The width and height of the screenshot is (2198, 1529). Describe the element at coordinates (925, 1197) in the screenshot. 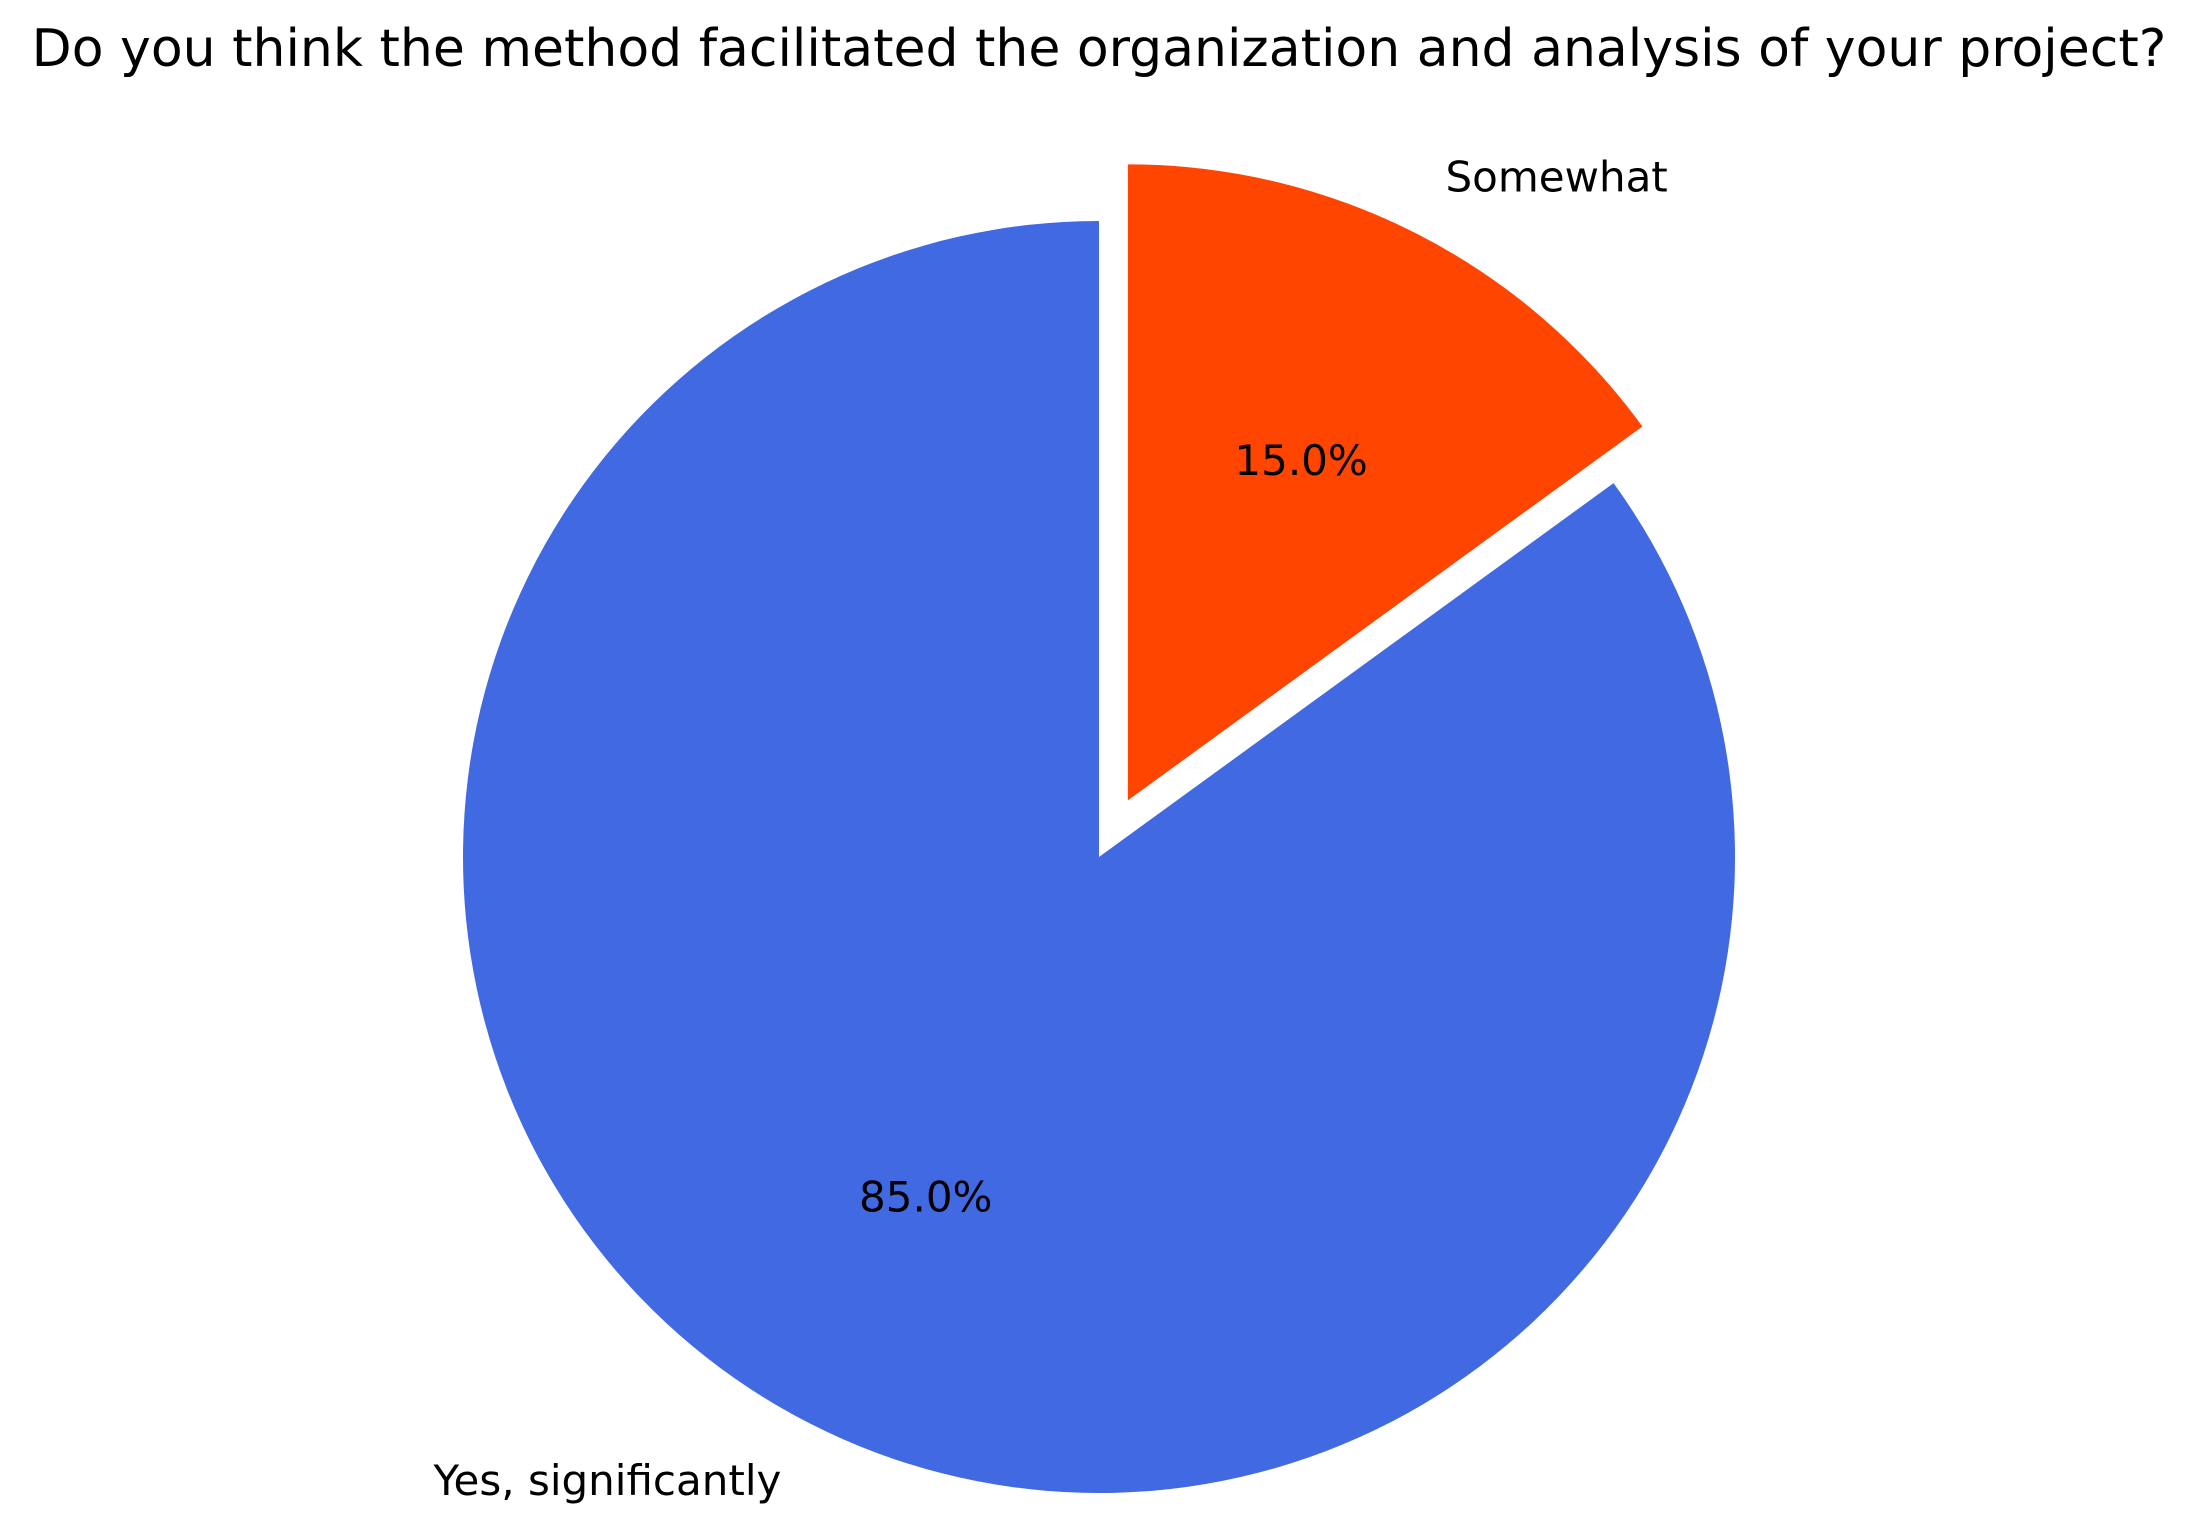

I see `pct-label: 85.0%` at that location.